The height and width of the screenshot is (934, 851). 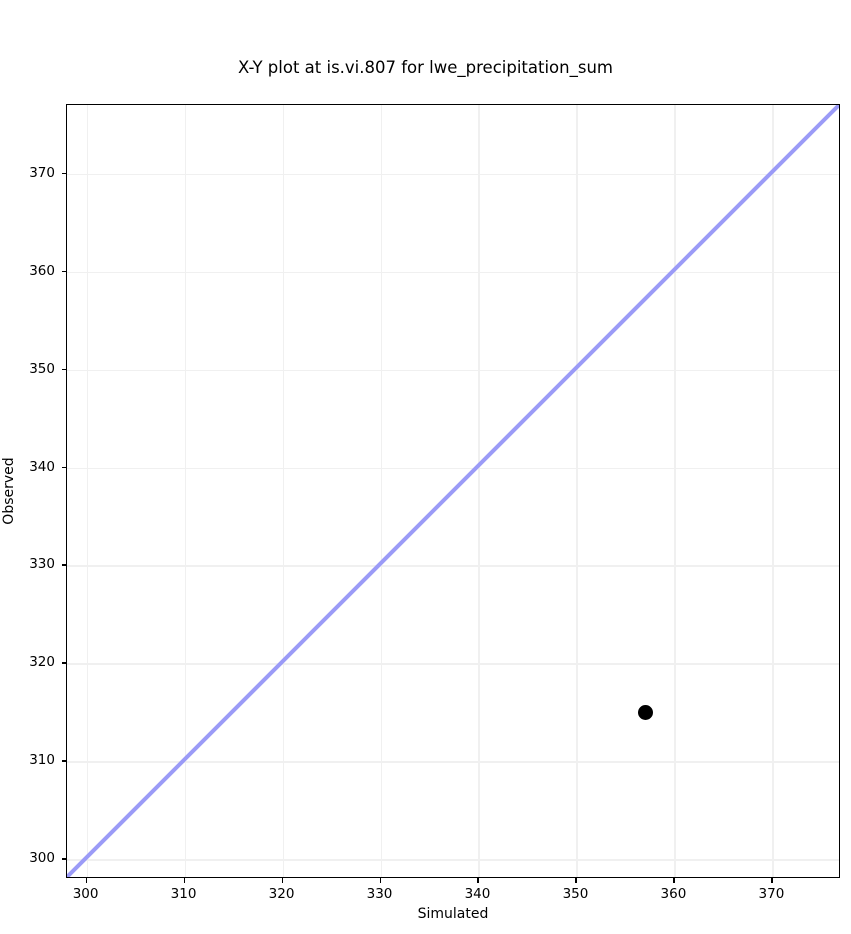 I want to click on x-axis-label: Simulated, so click(x=453, y=914).